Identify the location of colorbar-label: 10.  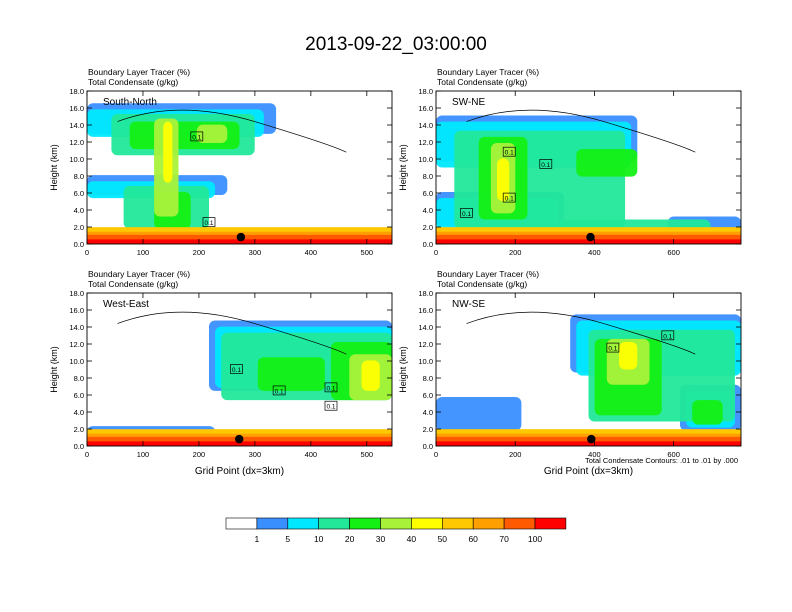
(319, 539).